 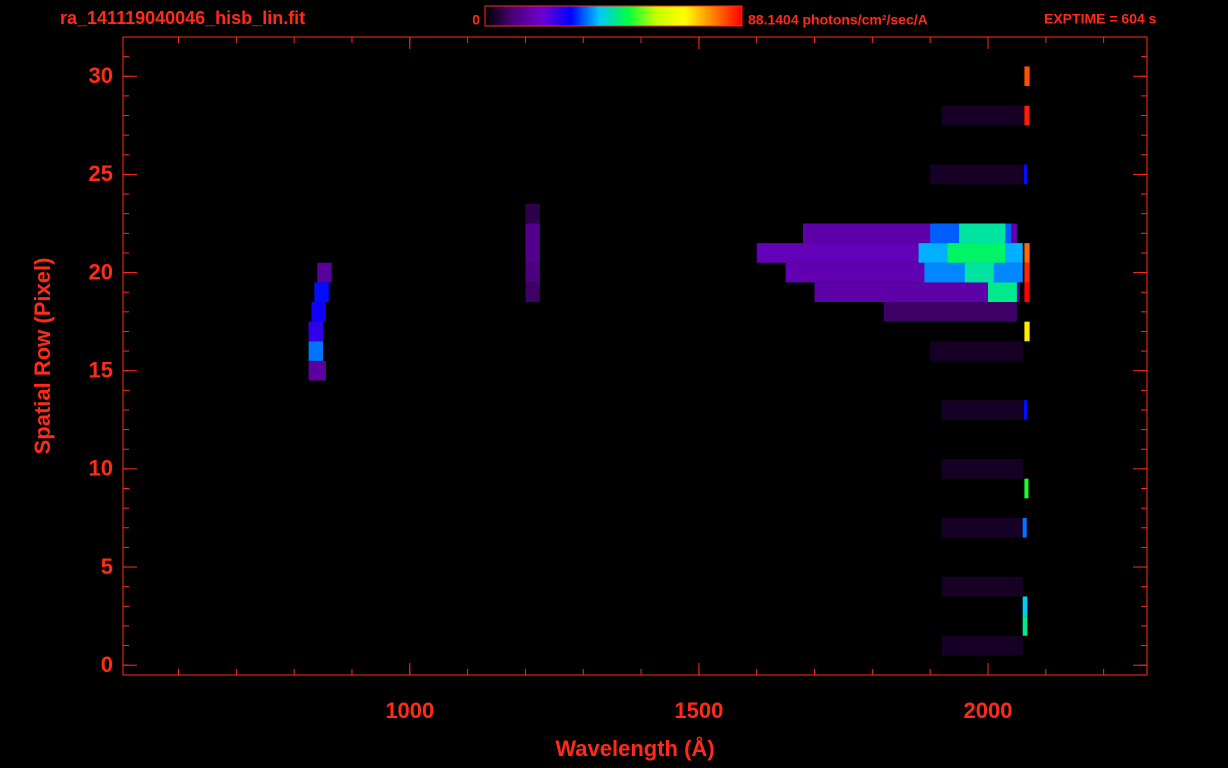 I want to click on y-axis-label: Spatial Row (Pixel), so click(x=42, y=356).